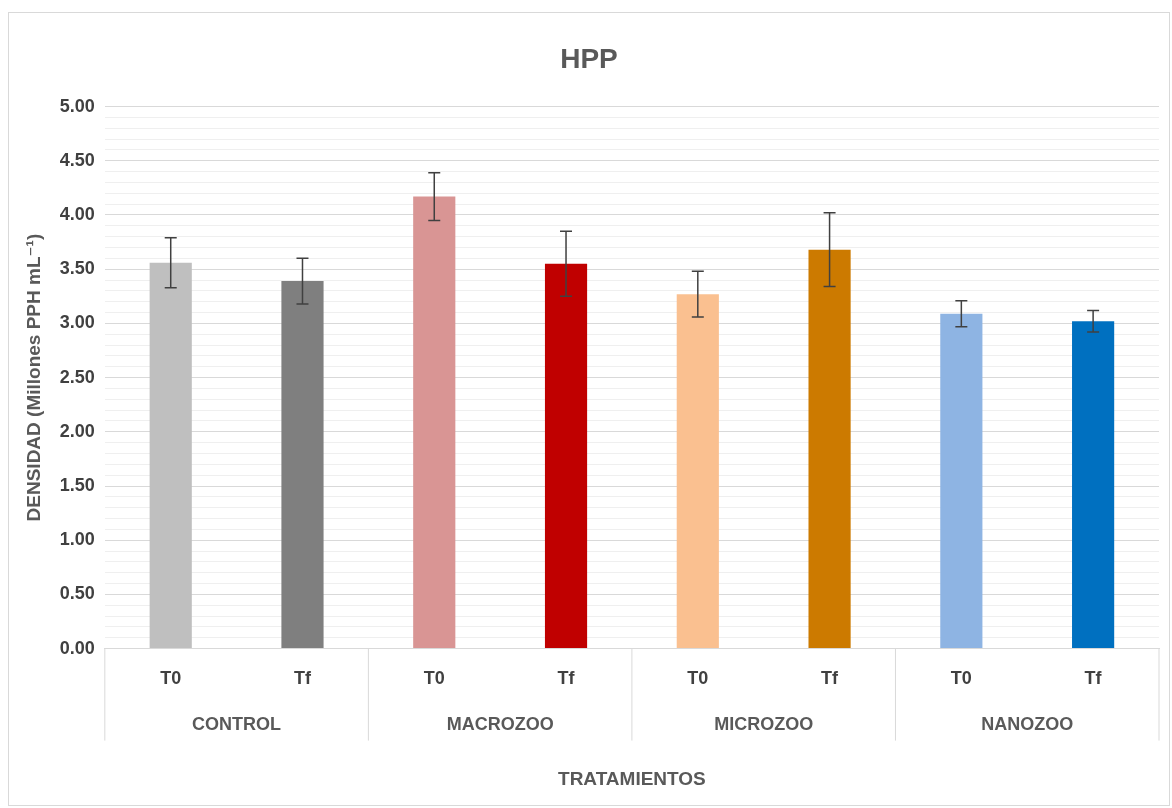  What do you see at coordinates (77, 213) in the screenshot?
I see `y-tick-label: 4.00` at bounding box center [77, 213].